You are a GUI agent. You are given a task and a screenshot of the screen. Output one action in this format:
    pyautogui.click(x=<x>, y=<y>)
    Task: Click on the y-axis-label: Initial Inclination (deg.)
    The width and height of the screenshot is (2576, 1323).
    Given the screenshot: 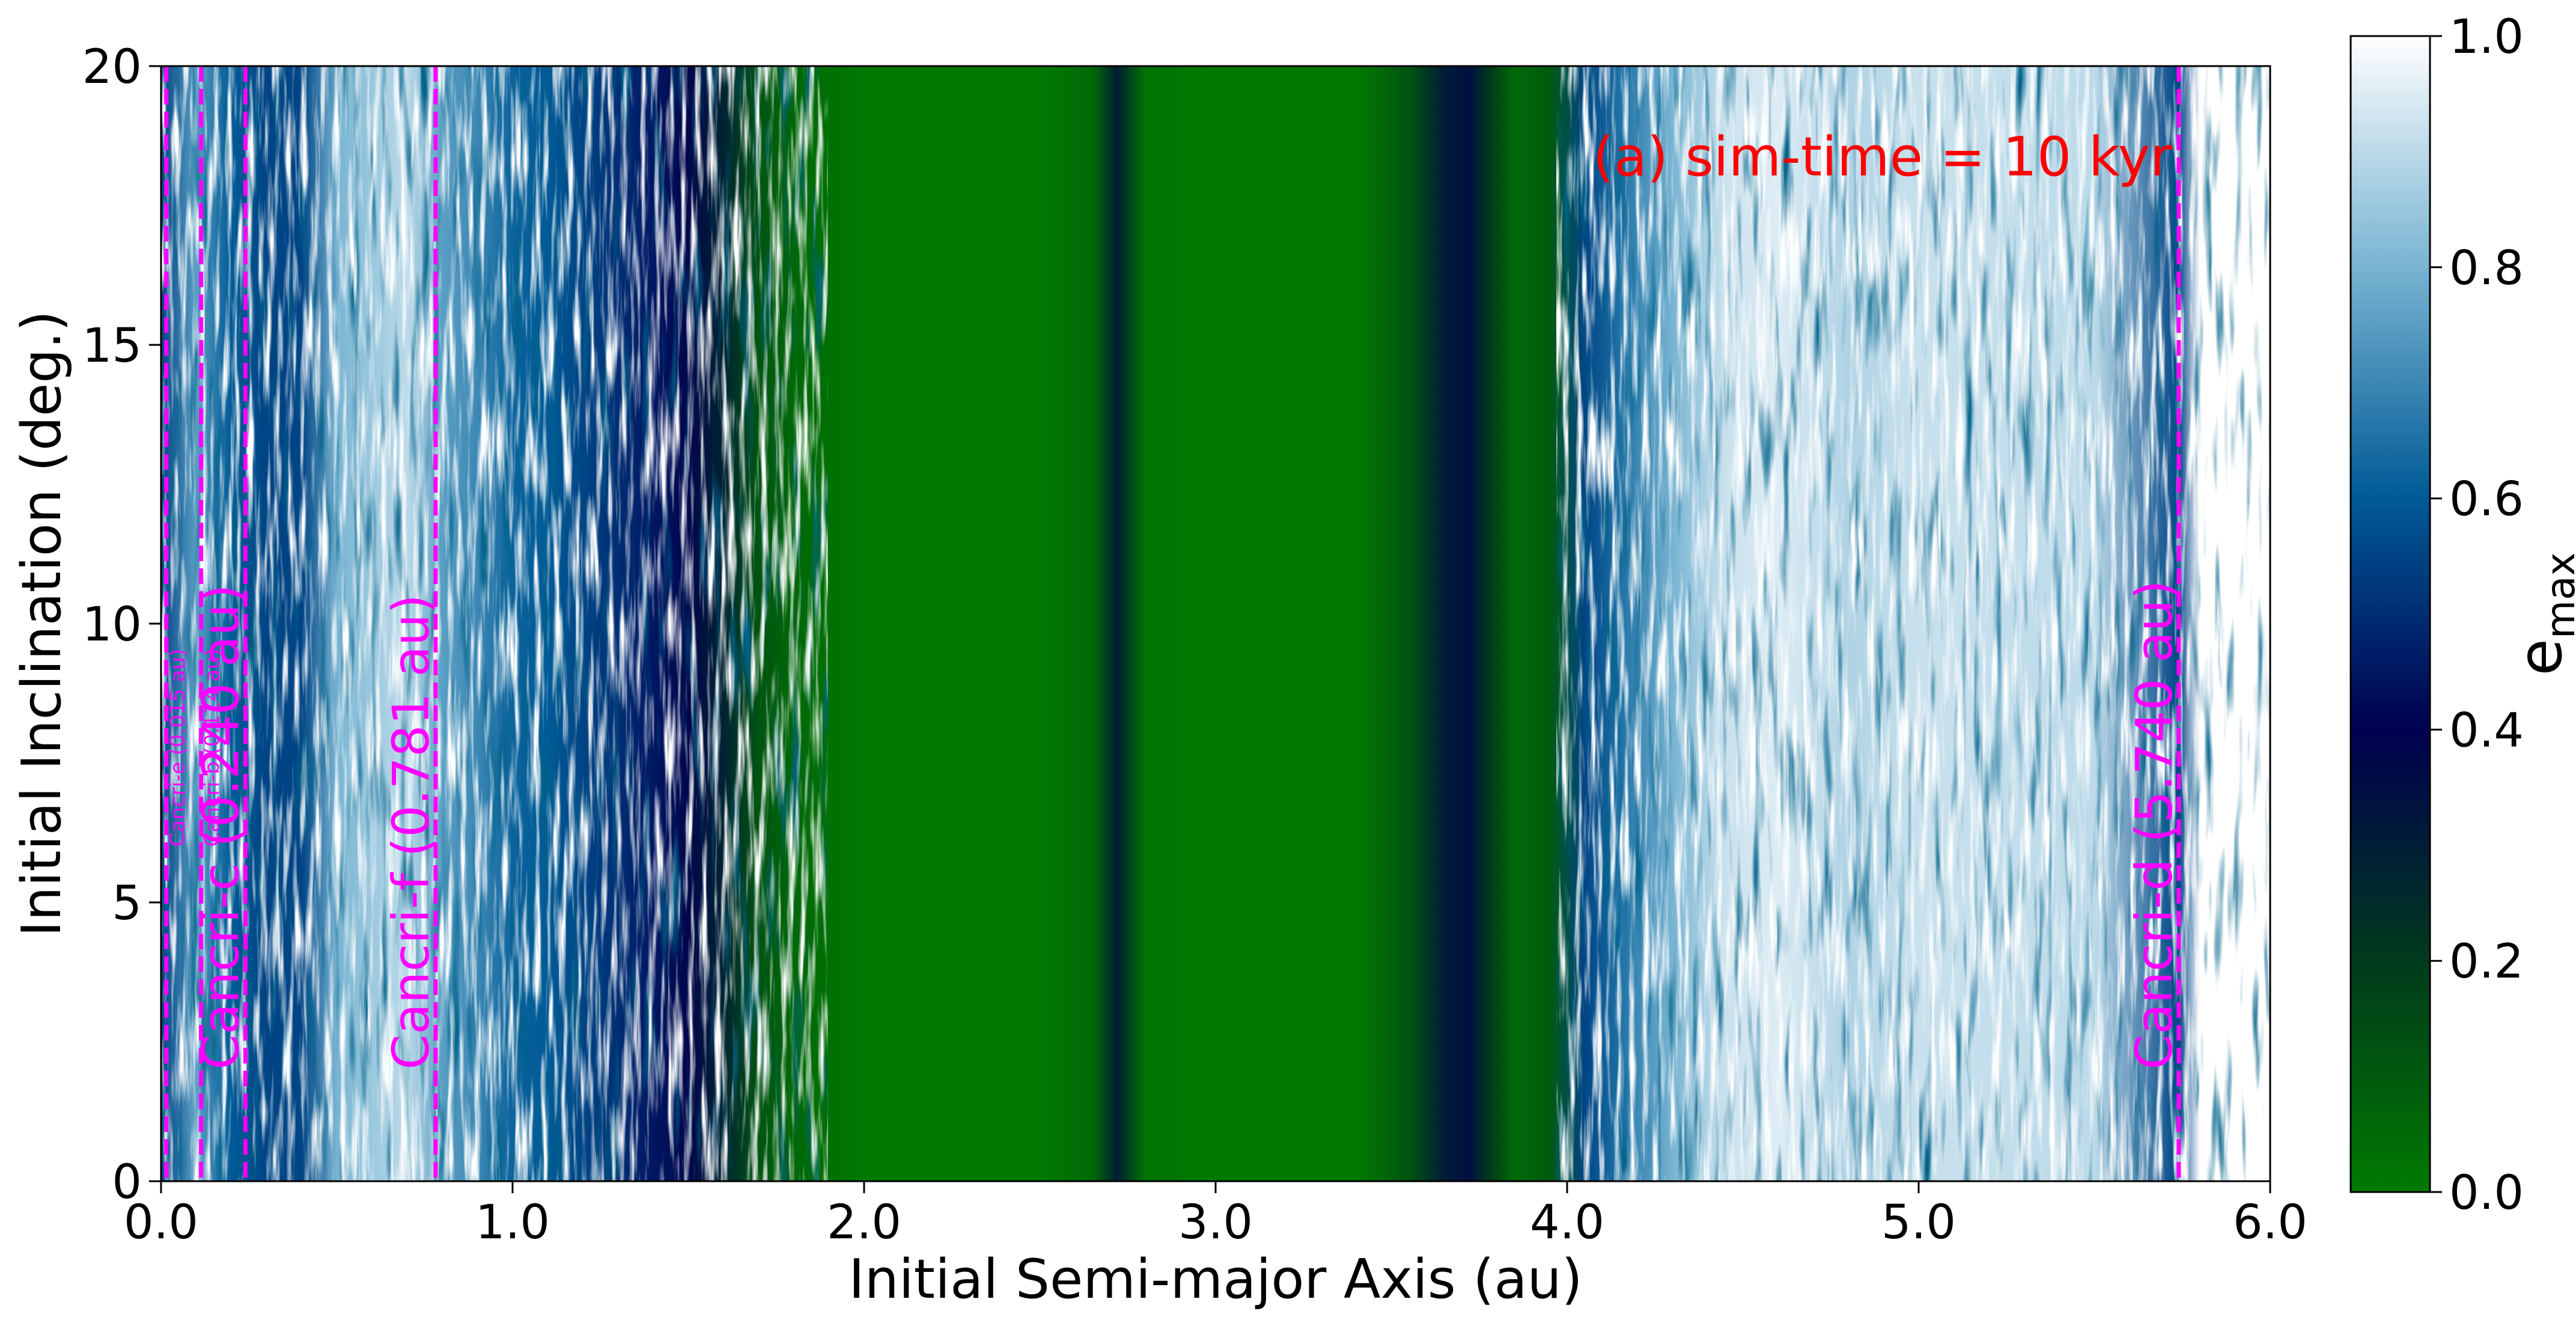 What is the action you would take?
    pyautogui.click(x=41, y=624)
    